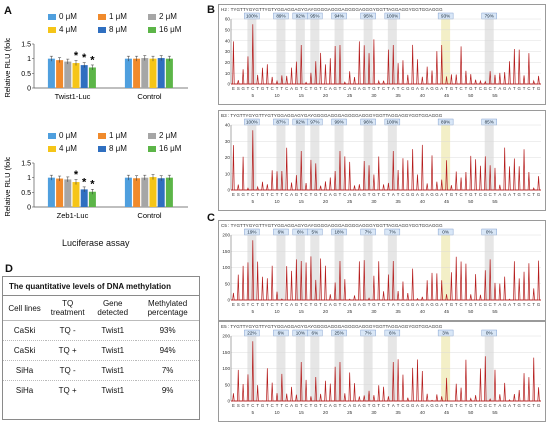  Describe the element at coordinates (226, 267) in the screenshot. I see `y-tick-label: 100` at that location.